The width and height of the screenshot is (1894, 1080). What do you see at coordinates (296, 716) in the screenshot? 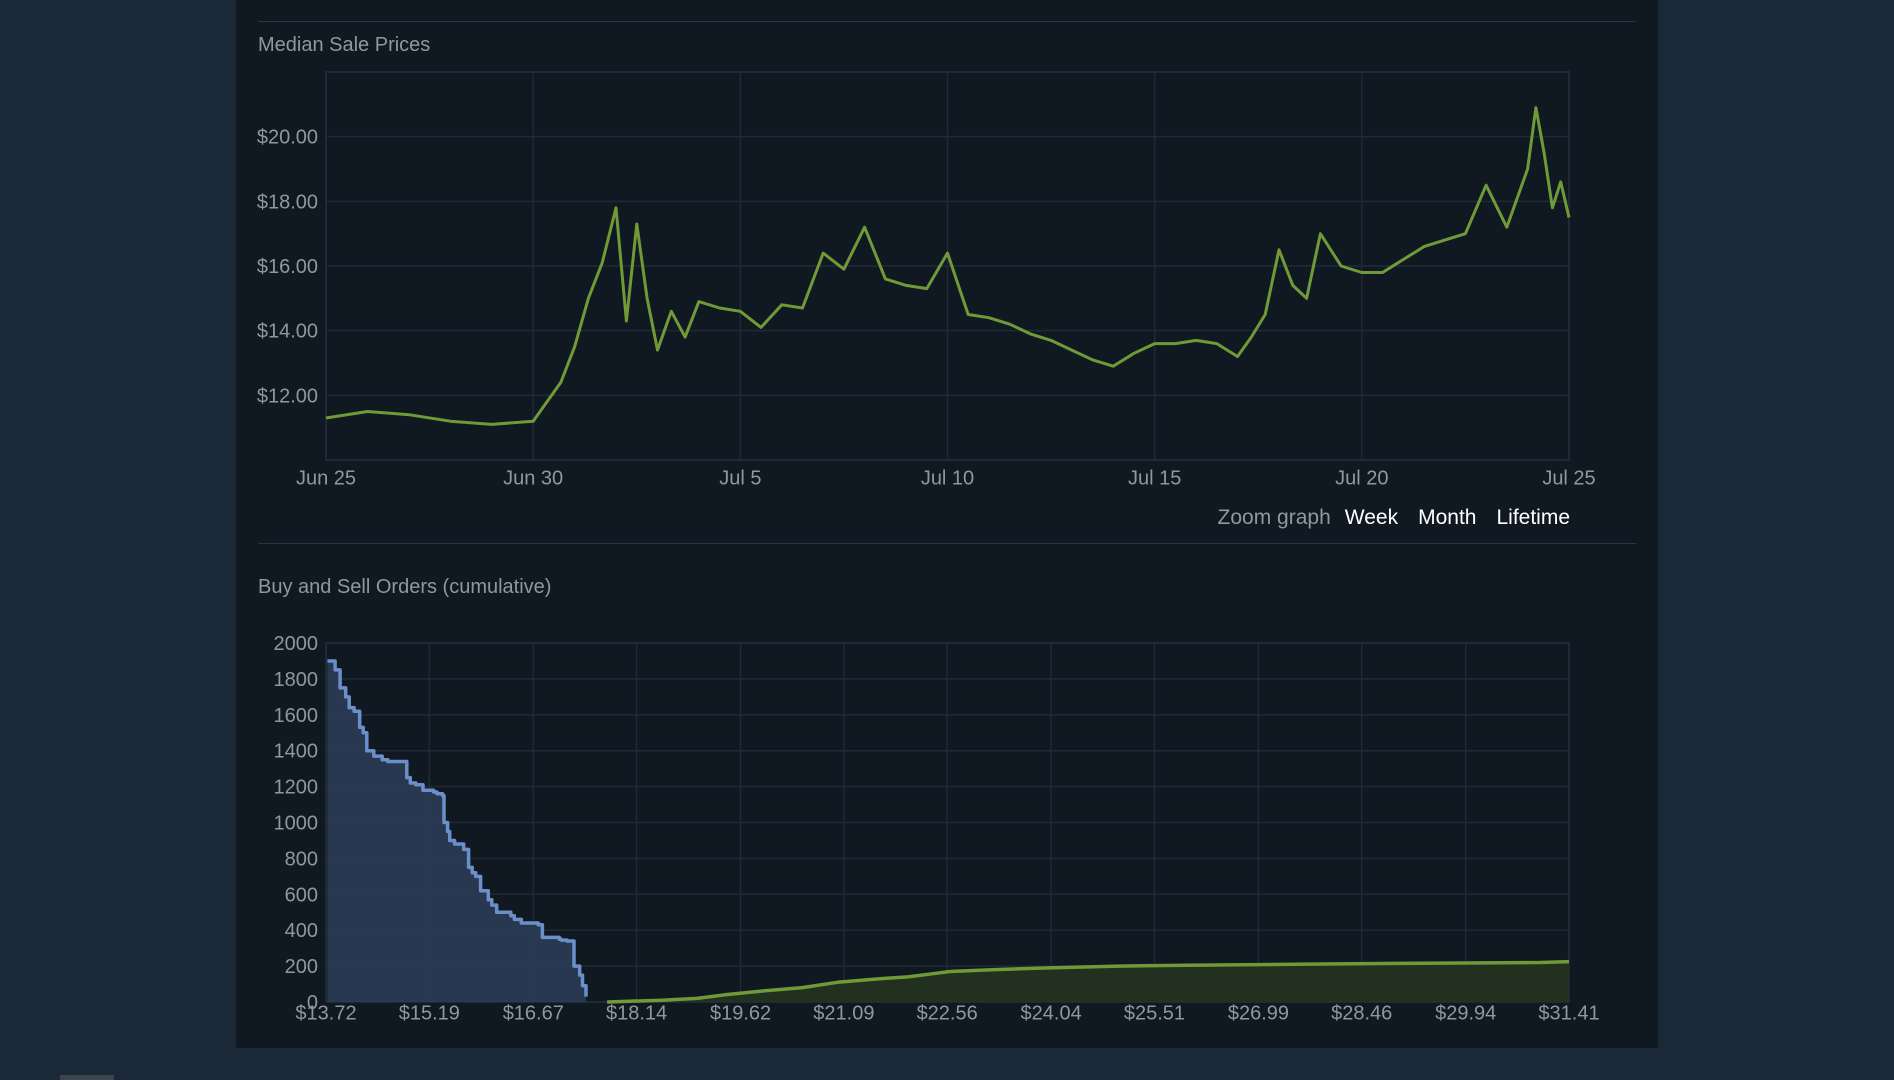
I see `y-tick-label: 1600` at bounding box center [296, 716].